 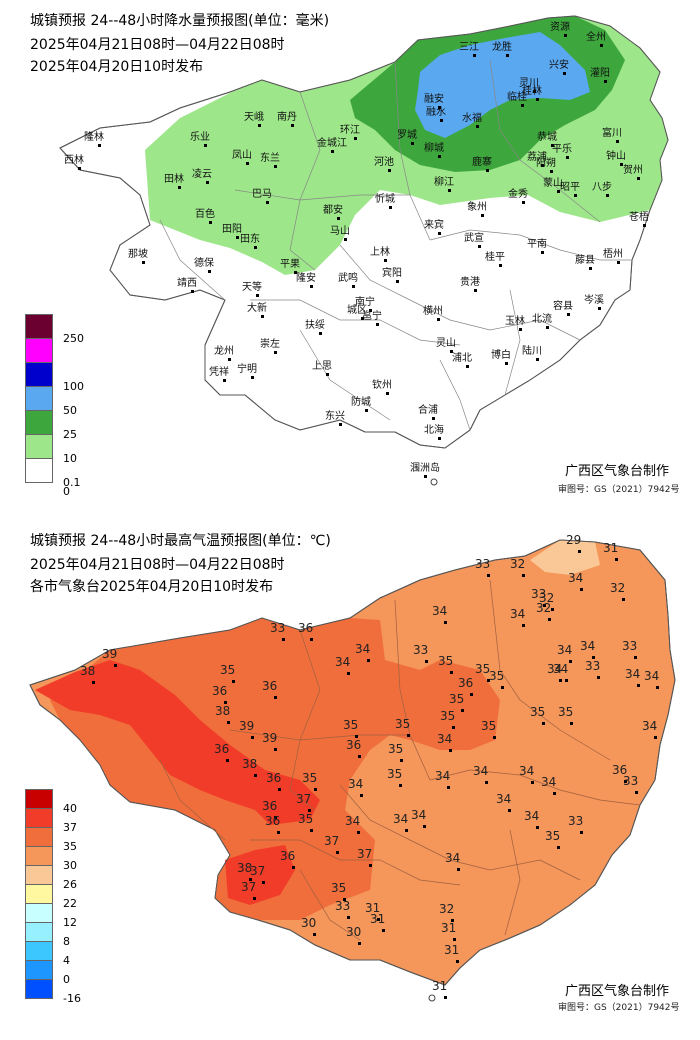 I want to click on temp-legend-label: 26, so click(x=70, y=884).